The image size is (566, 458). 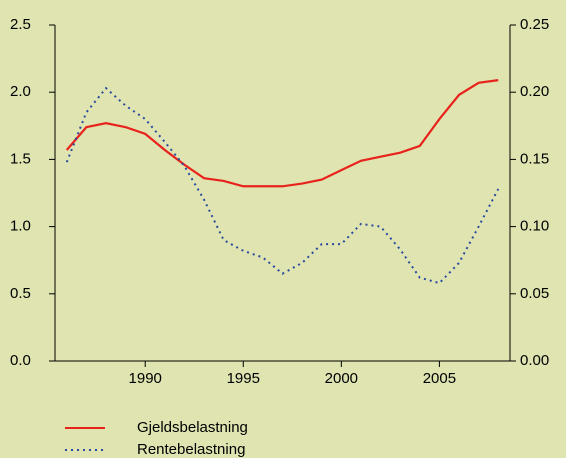 I want to click on x-tick-label: 1990, so click(x=145, y=378).